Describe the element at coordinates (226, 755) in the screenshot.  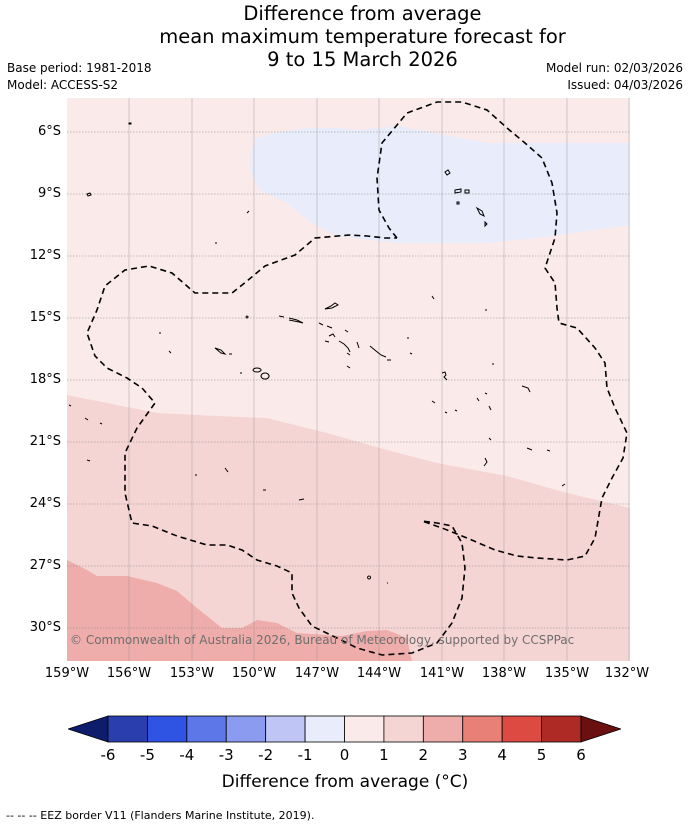
I see `colorbar-tick-label: -3` at that location.